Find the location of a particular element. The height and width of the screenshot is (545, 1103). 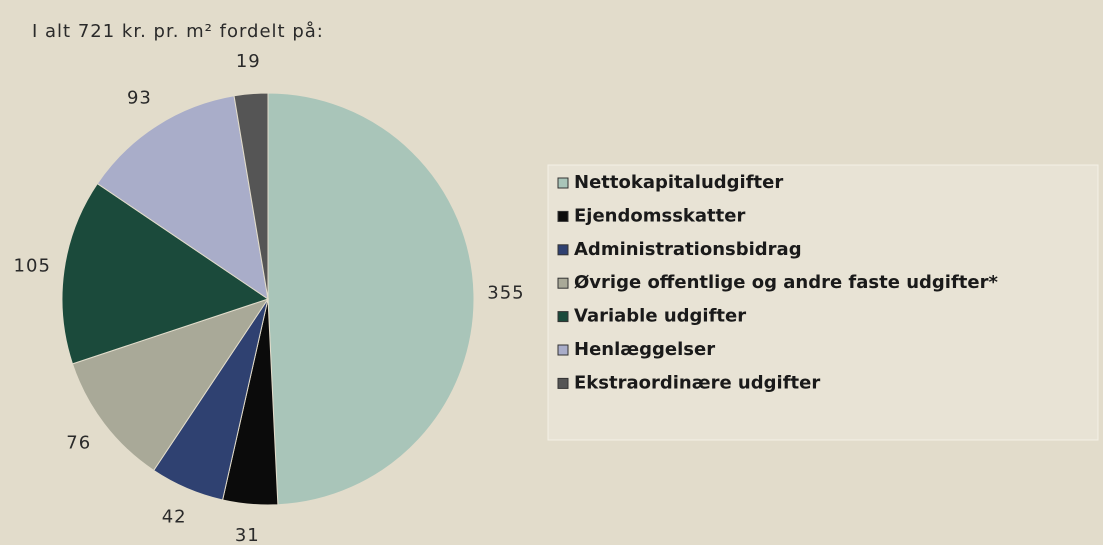

legend-label: Ejendomsskatter is located at coordinates (659, 215).